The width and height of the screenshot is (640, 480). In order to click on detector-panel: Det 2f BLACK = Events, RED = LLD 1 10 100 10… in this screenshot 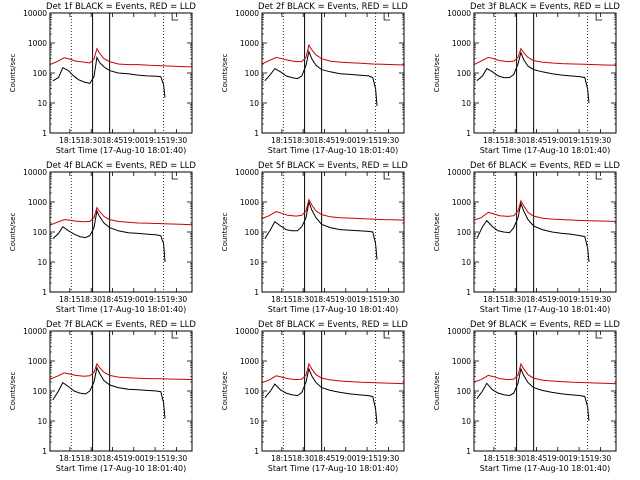, I will do `click(314, 78)`.